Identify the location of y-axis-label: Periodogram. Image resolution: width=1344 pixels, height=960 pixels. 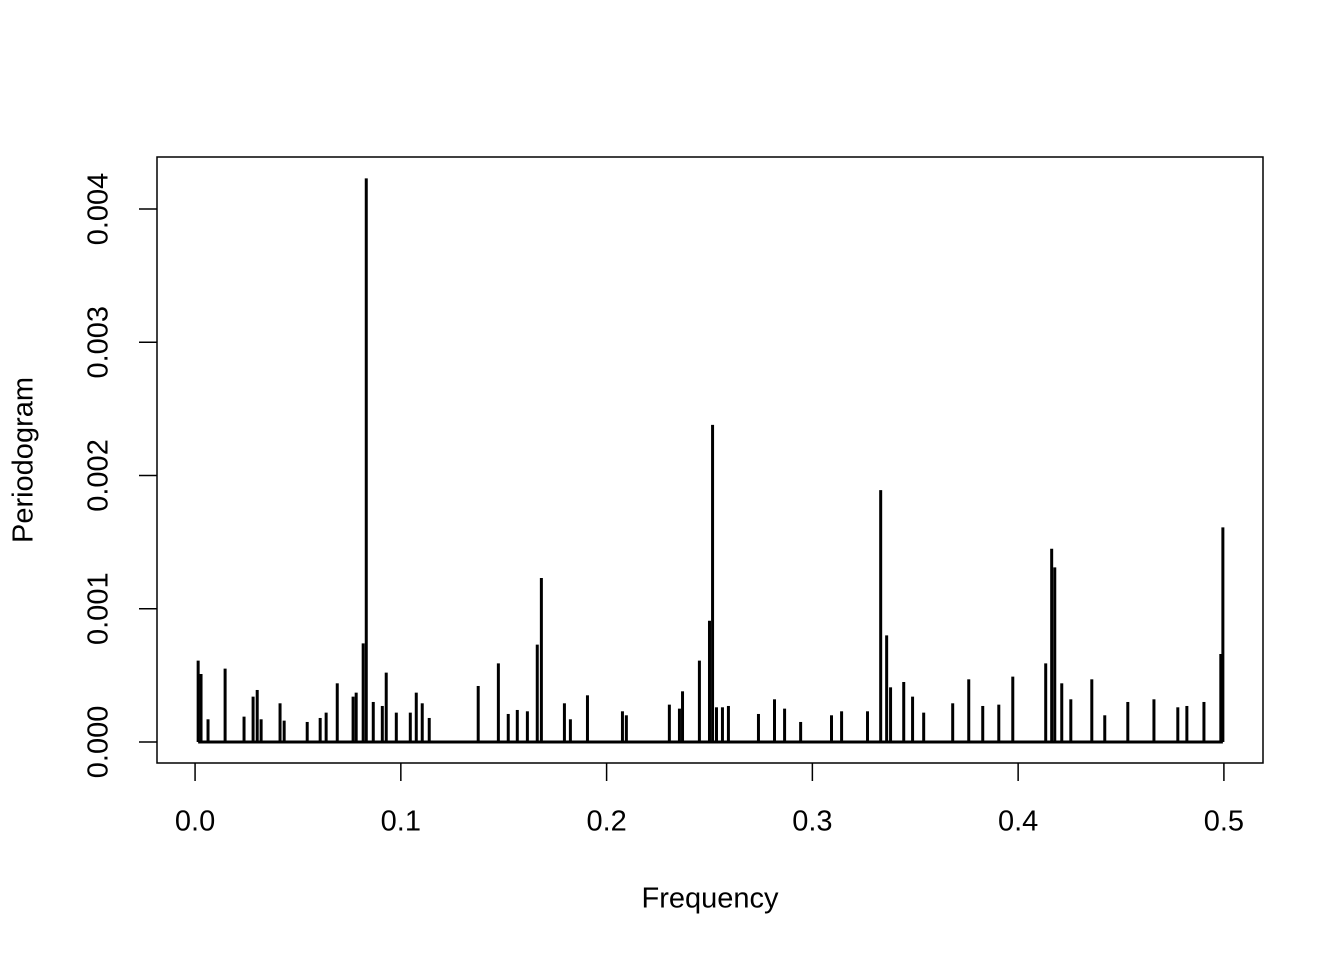
(24, 460).